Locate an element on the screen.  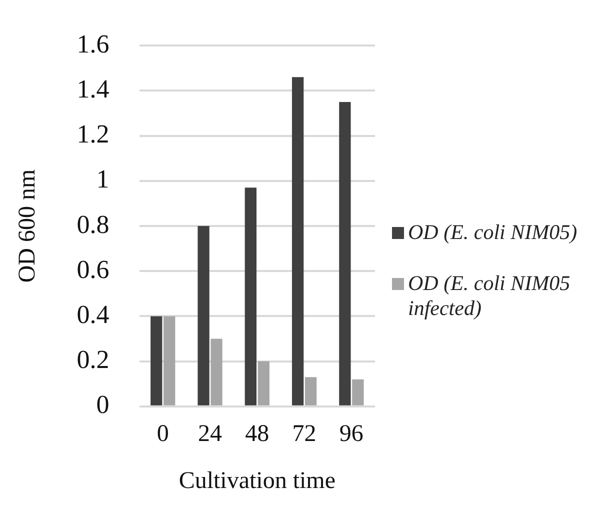
y-tick-label: 0.8 is located at coordinates (93, 224).